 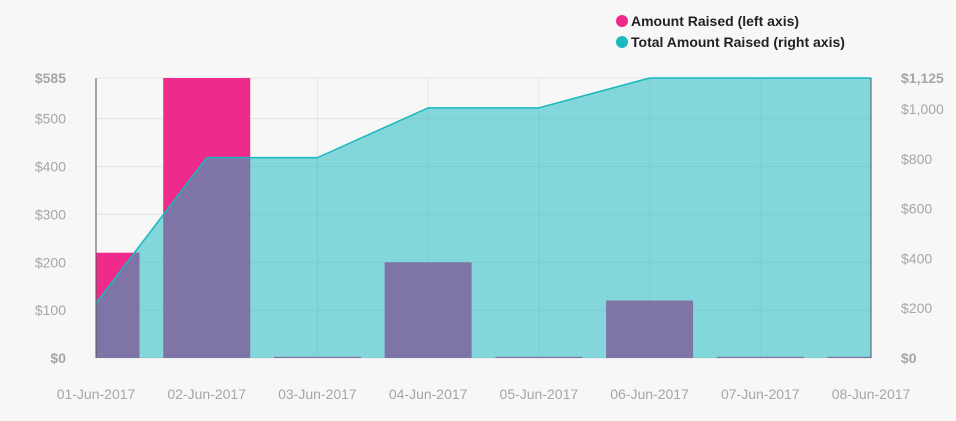 I want to click on y-left-tick-label: $200, so click(x=50, y=262).